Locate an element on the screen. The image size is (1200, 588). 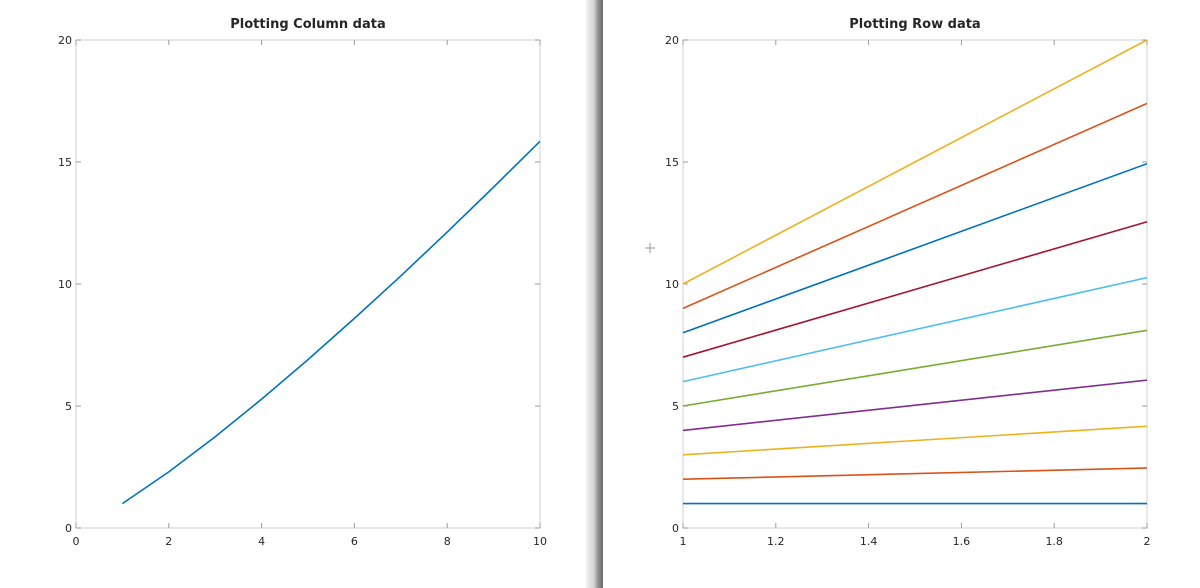
chart-title: Plotting Row data is located at coordinates (914, 24).